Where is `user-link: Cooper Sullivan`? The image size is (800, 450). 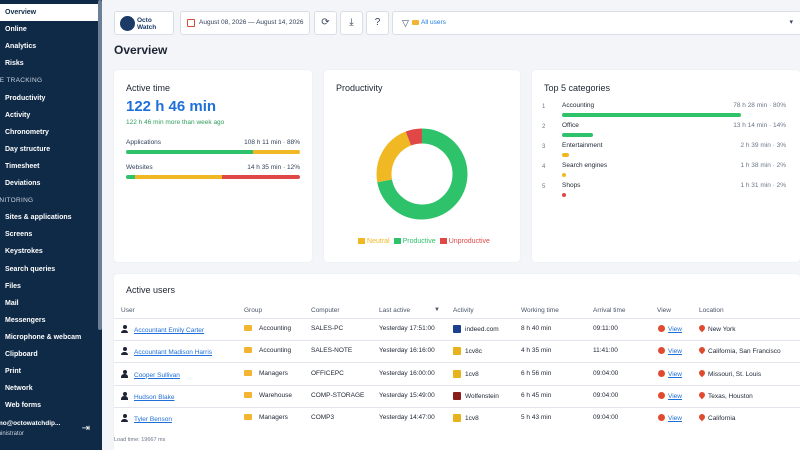
user-link: Cooper Sullivan is located at coordinates (157, 375).